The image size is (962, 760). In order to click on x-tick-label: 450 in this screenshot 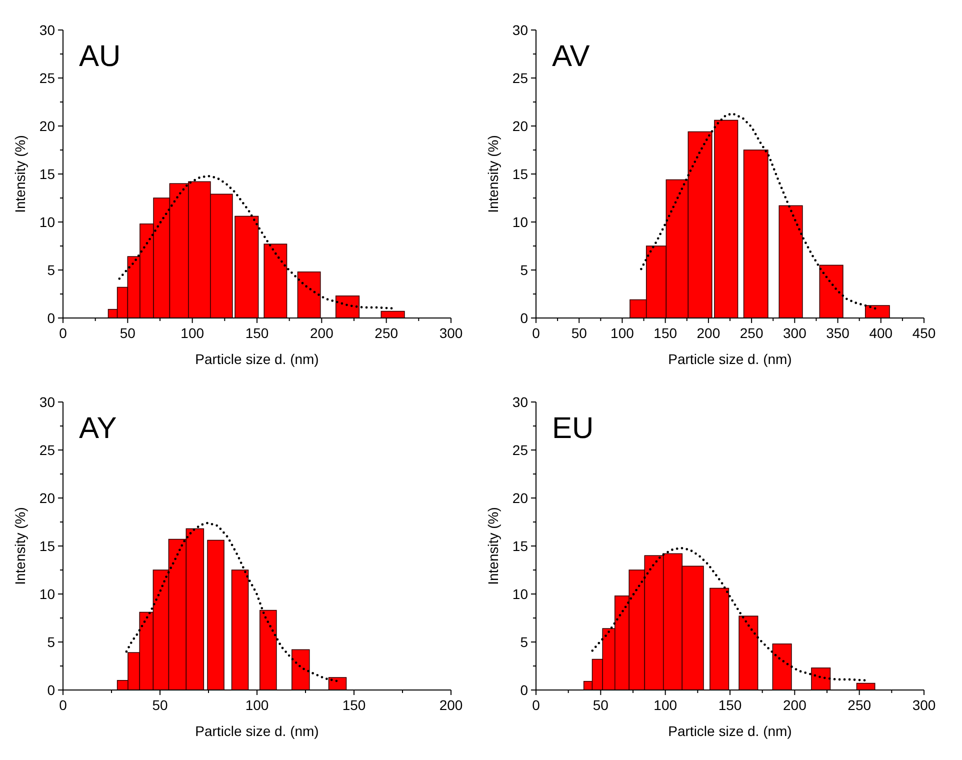, I will do `click(924, 333)`.